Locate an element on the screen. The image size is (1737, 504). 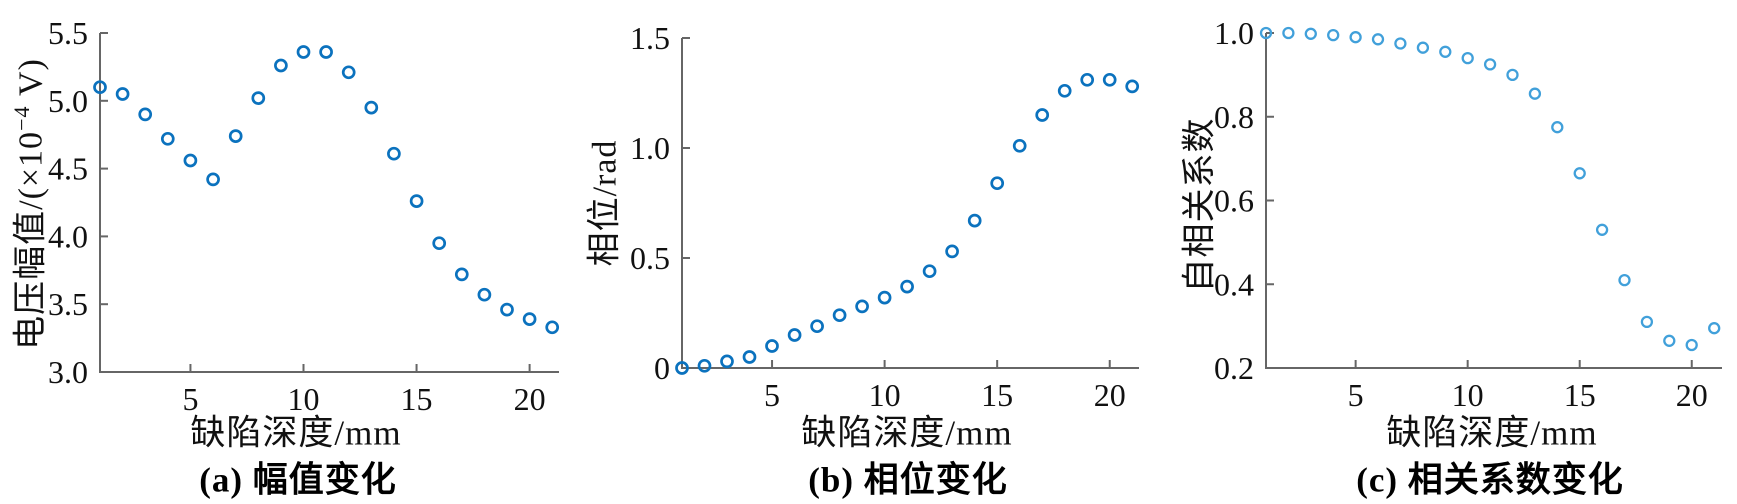
x-tick-label-b: 15 is located at coordinates (997, 395).